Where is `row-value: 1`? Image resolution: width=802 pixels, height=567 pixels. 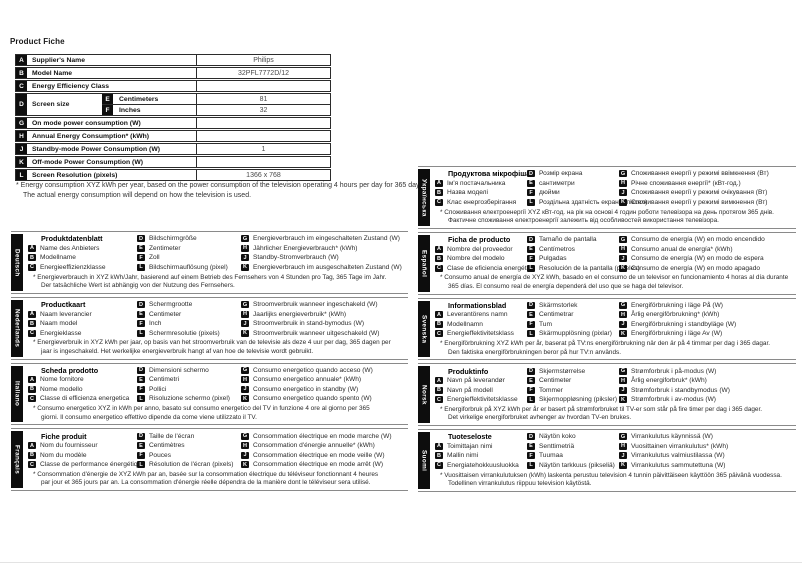
row-value: 1 is located at coordinates (263, 149).